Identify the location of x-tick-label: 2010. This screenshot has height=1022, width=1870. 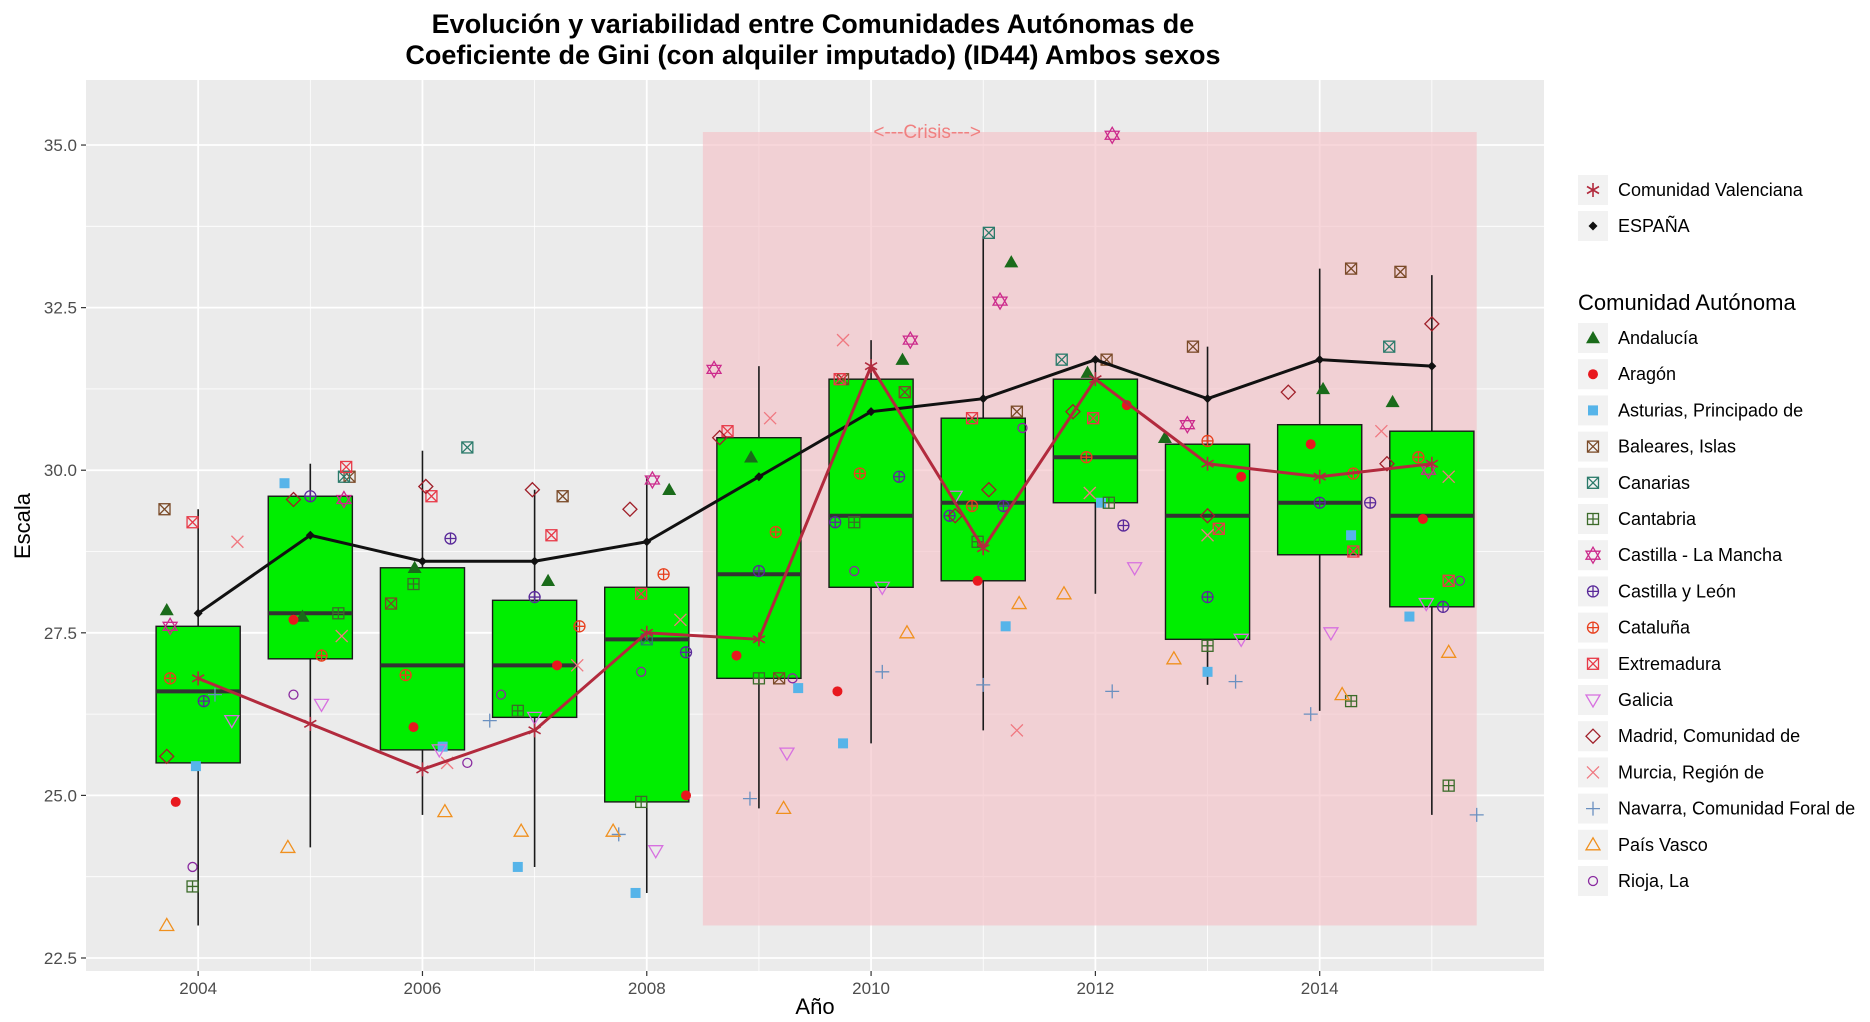
(871, 988).